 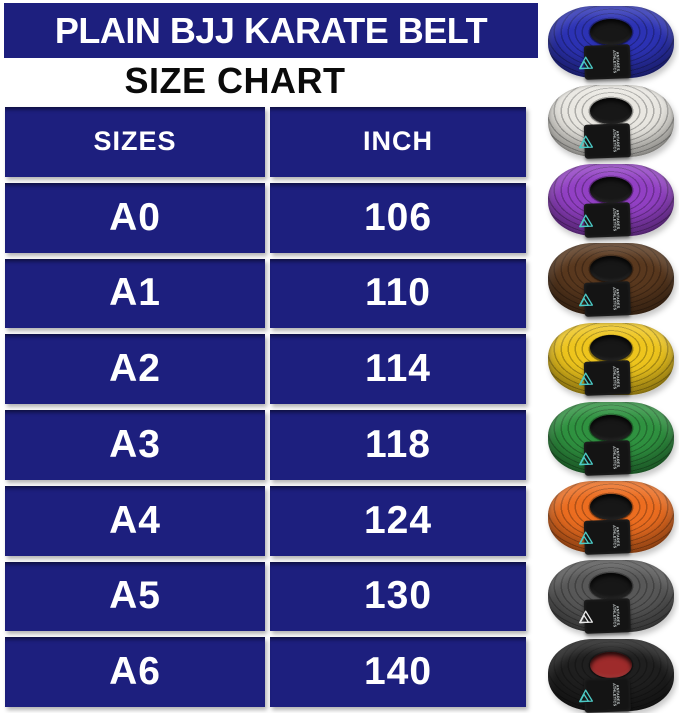 What do you see at coordinates (398, 672) in the screenshot?
I see `table-cell-inch: 140` at bounding box center [398, 672].